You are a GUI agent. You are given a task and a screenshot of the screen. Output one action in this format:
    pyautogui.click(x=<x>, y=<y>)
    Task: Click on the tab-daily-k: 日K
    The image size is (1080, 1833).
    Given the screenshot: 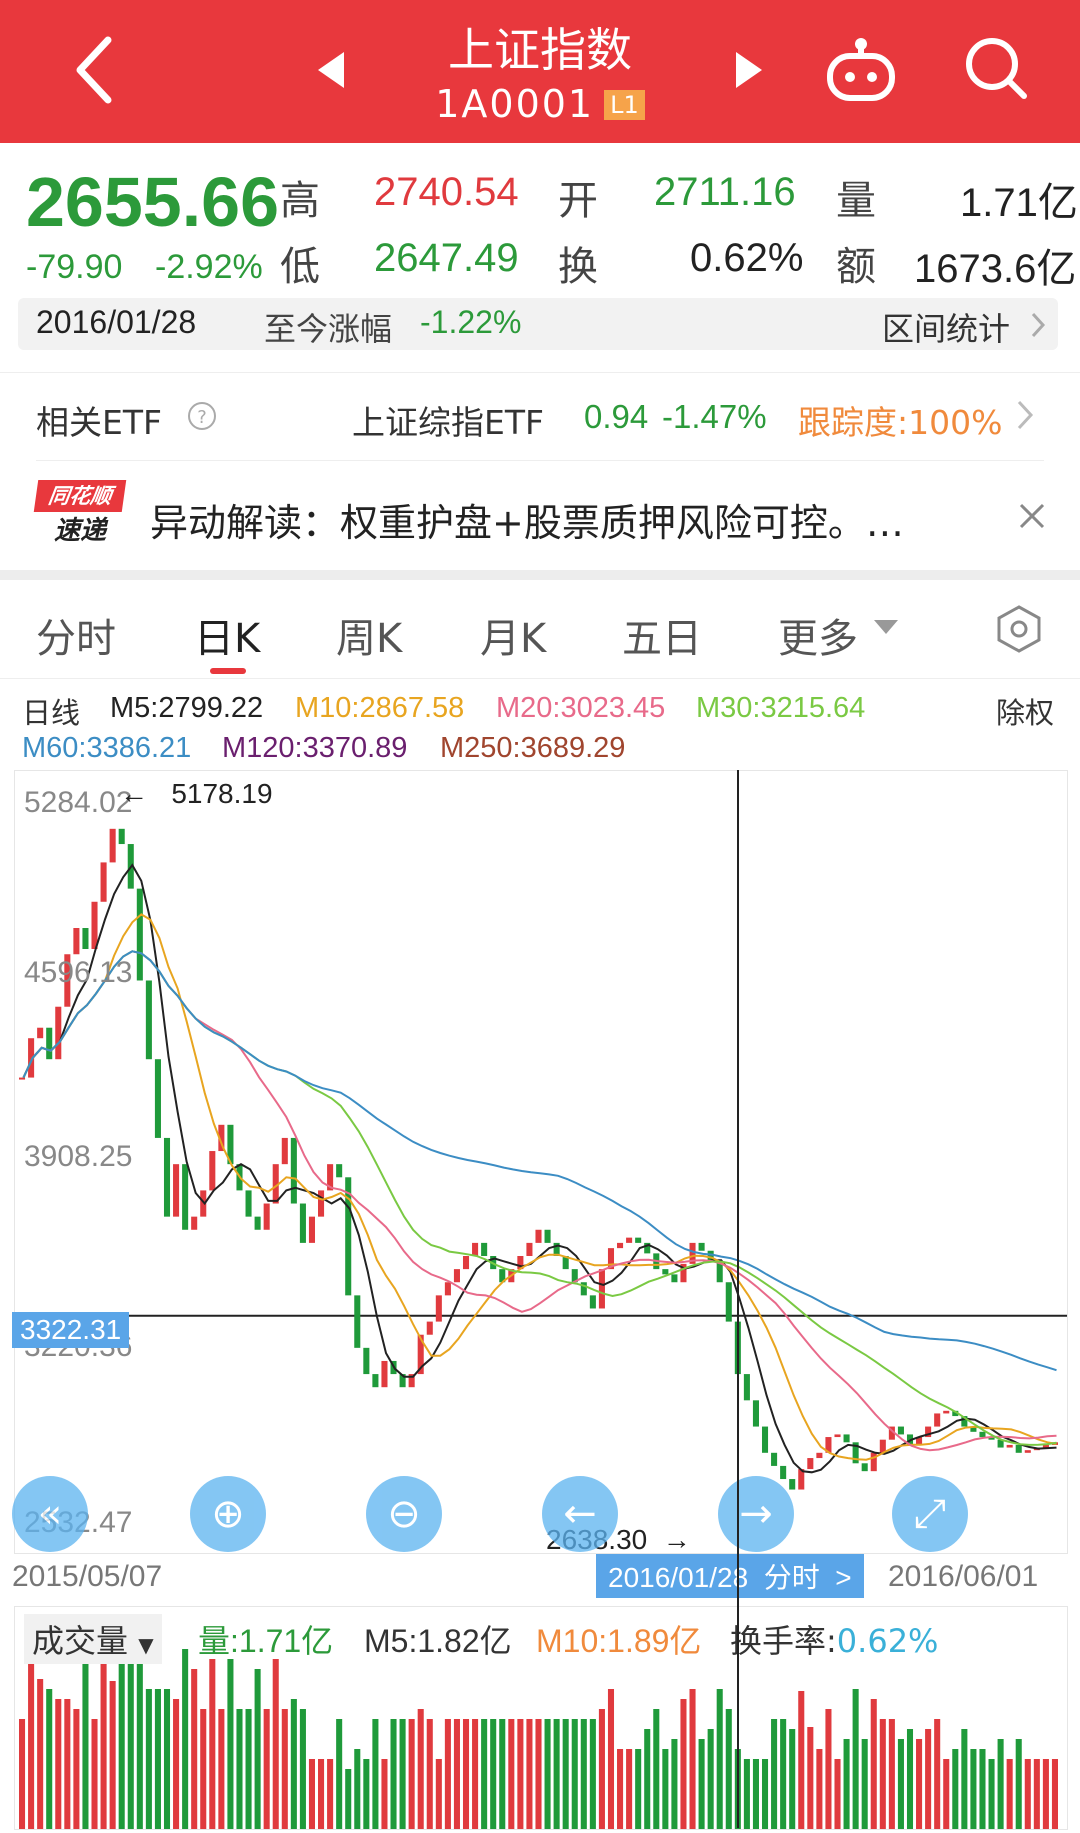 What is the action you would take?
    pyautogui.click(x=227, y=639)
    